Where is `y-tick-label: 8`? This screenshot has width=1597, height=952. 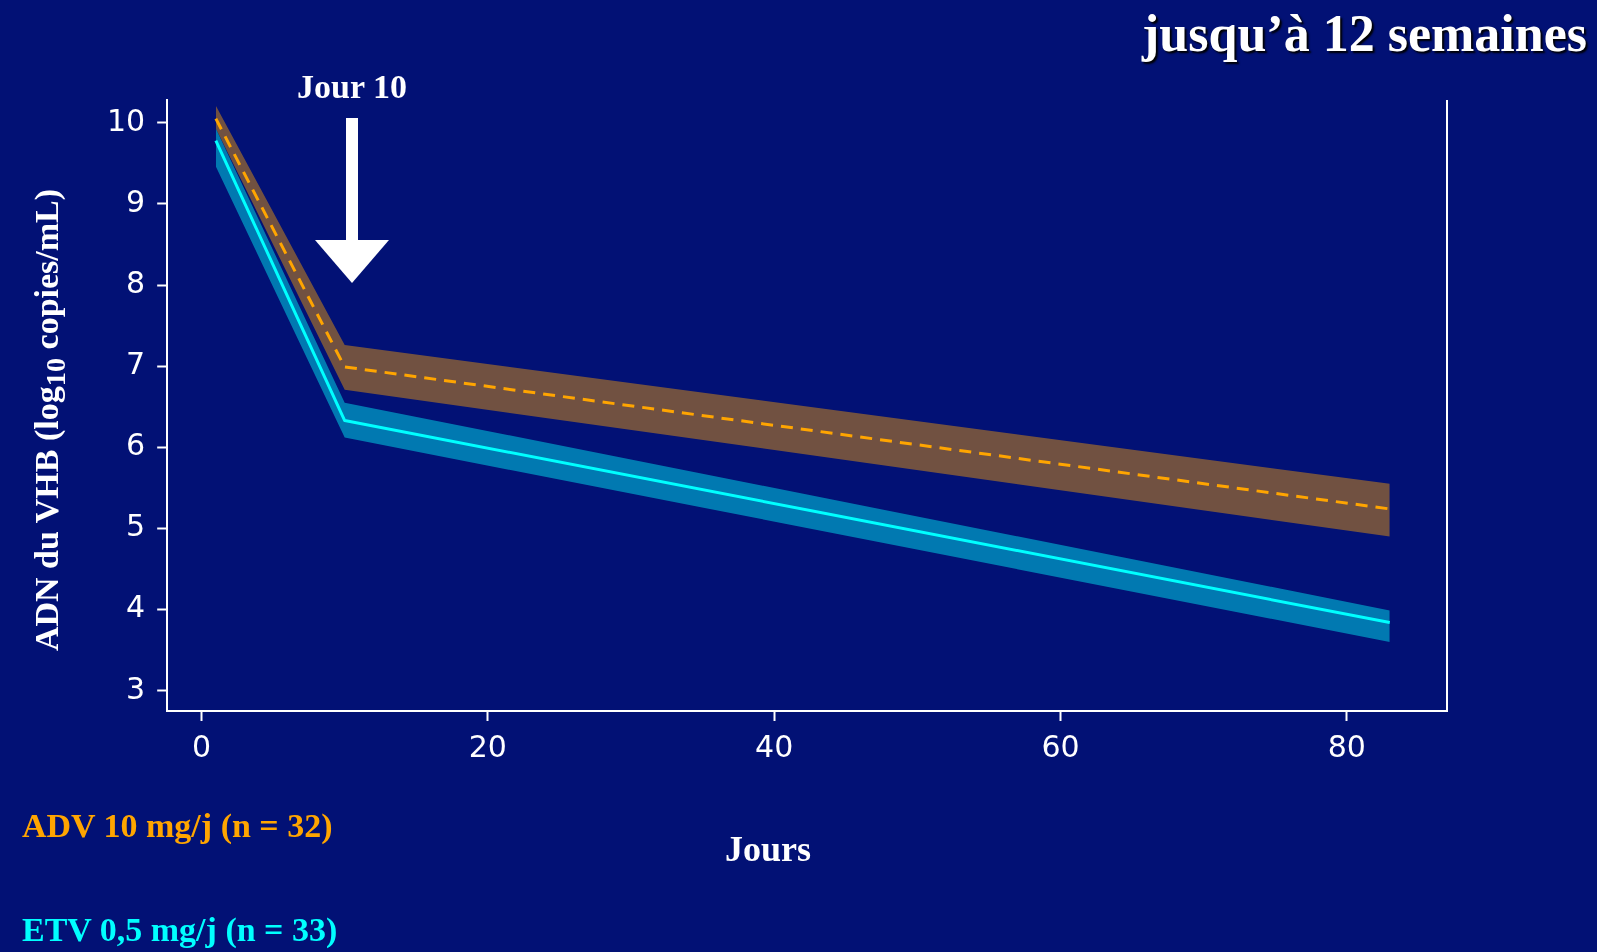
y-tick-label: 8 is located at coordinates (136, 282).